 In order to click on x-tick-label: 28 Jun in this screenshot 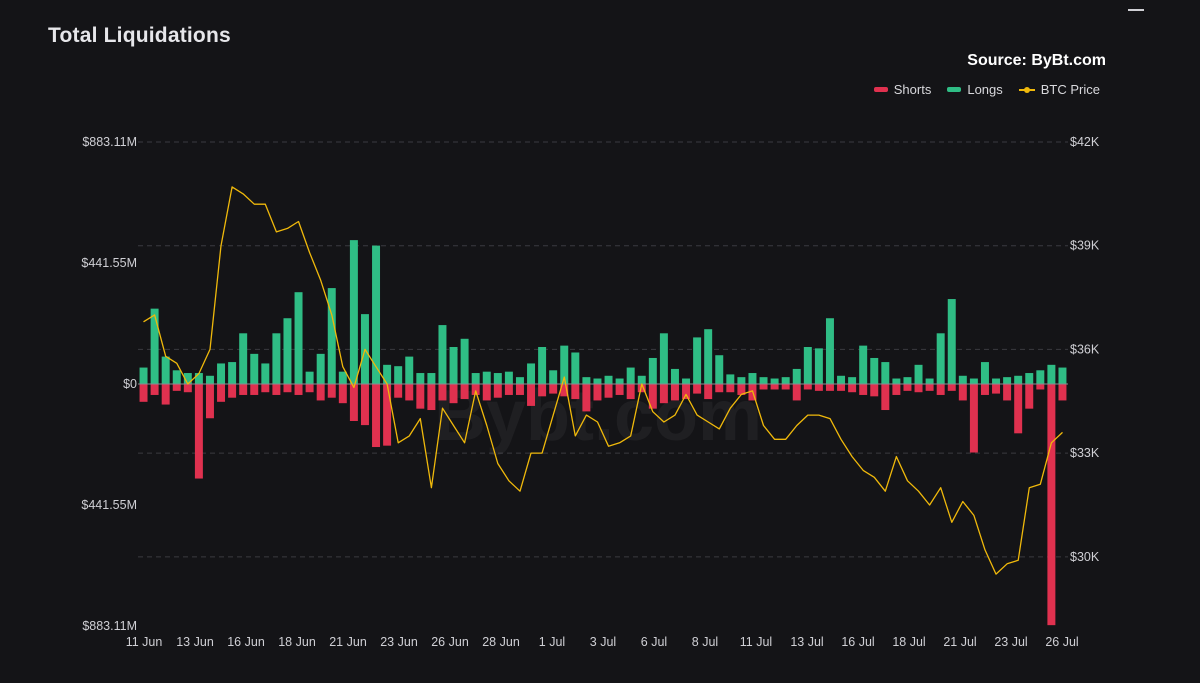, I will do `click(501, 642)`.